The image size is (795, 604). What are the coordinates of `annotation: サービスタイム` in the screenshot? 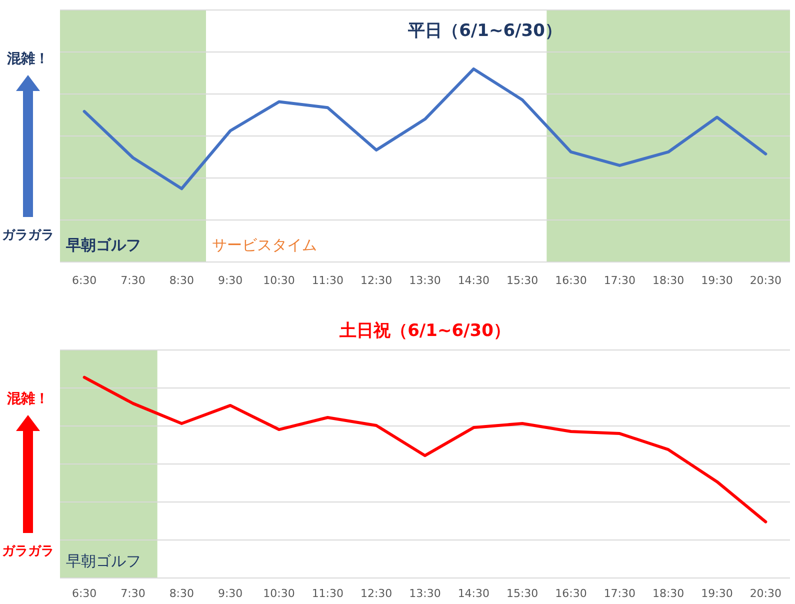 It's located at (264, 245).